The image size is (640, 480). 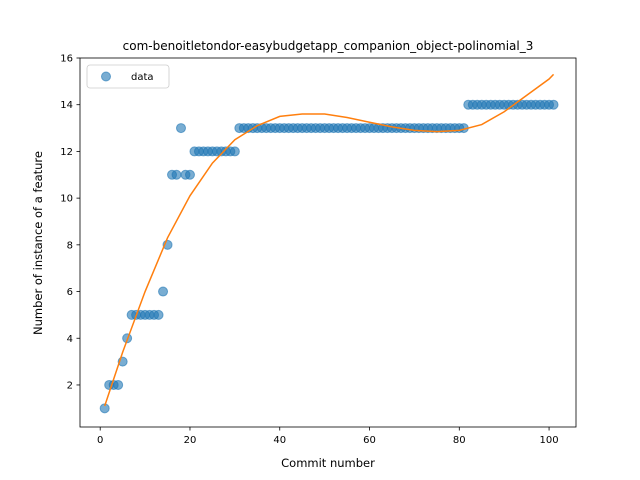 I want to click on y-tick-label: 8, so click(x=70, y=245).